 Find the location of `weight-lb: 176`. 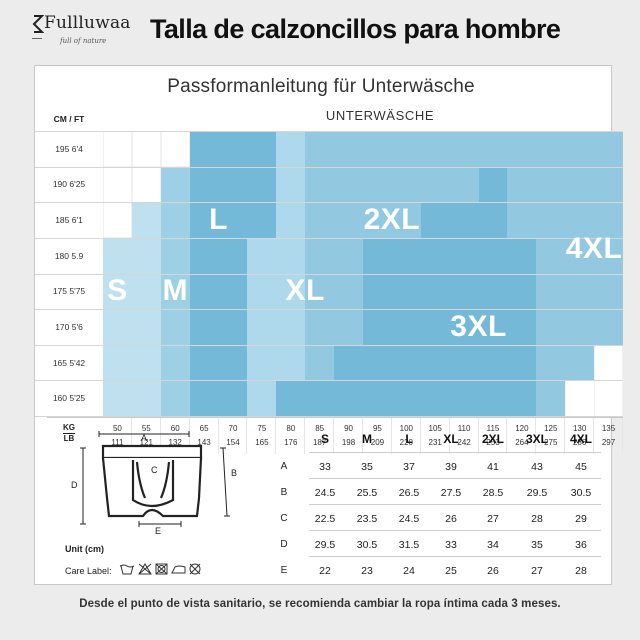

weight-lb: 176 is located at coordinates (291, 442).